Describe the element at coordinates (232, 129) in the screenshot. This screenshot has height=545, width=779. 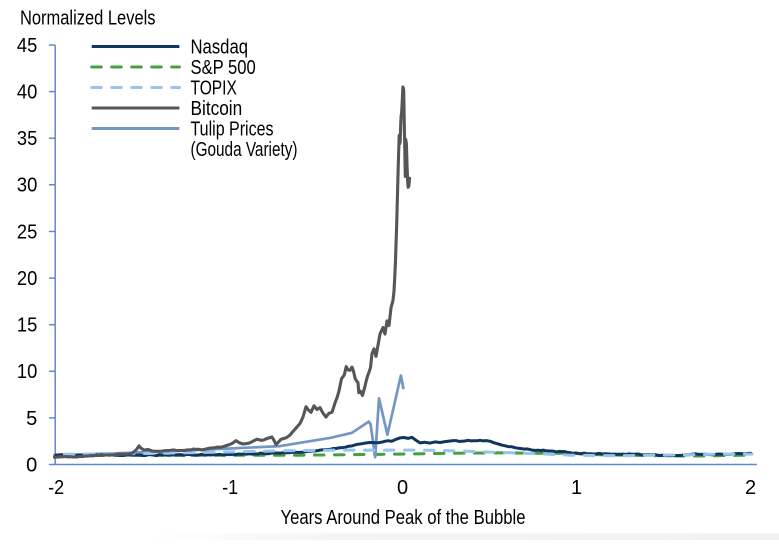
I see `svg-text: Tulip Prices` at that location.